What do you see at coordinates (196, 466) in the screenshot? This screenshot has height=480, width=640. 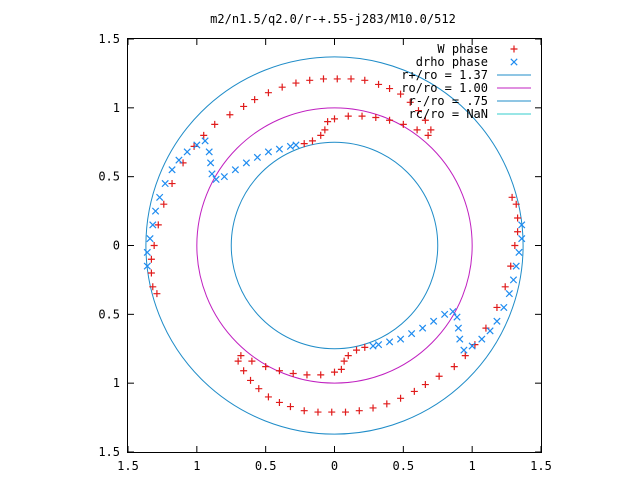 I see `x-tick-label-1: 1` at bounding box center [196, 466].